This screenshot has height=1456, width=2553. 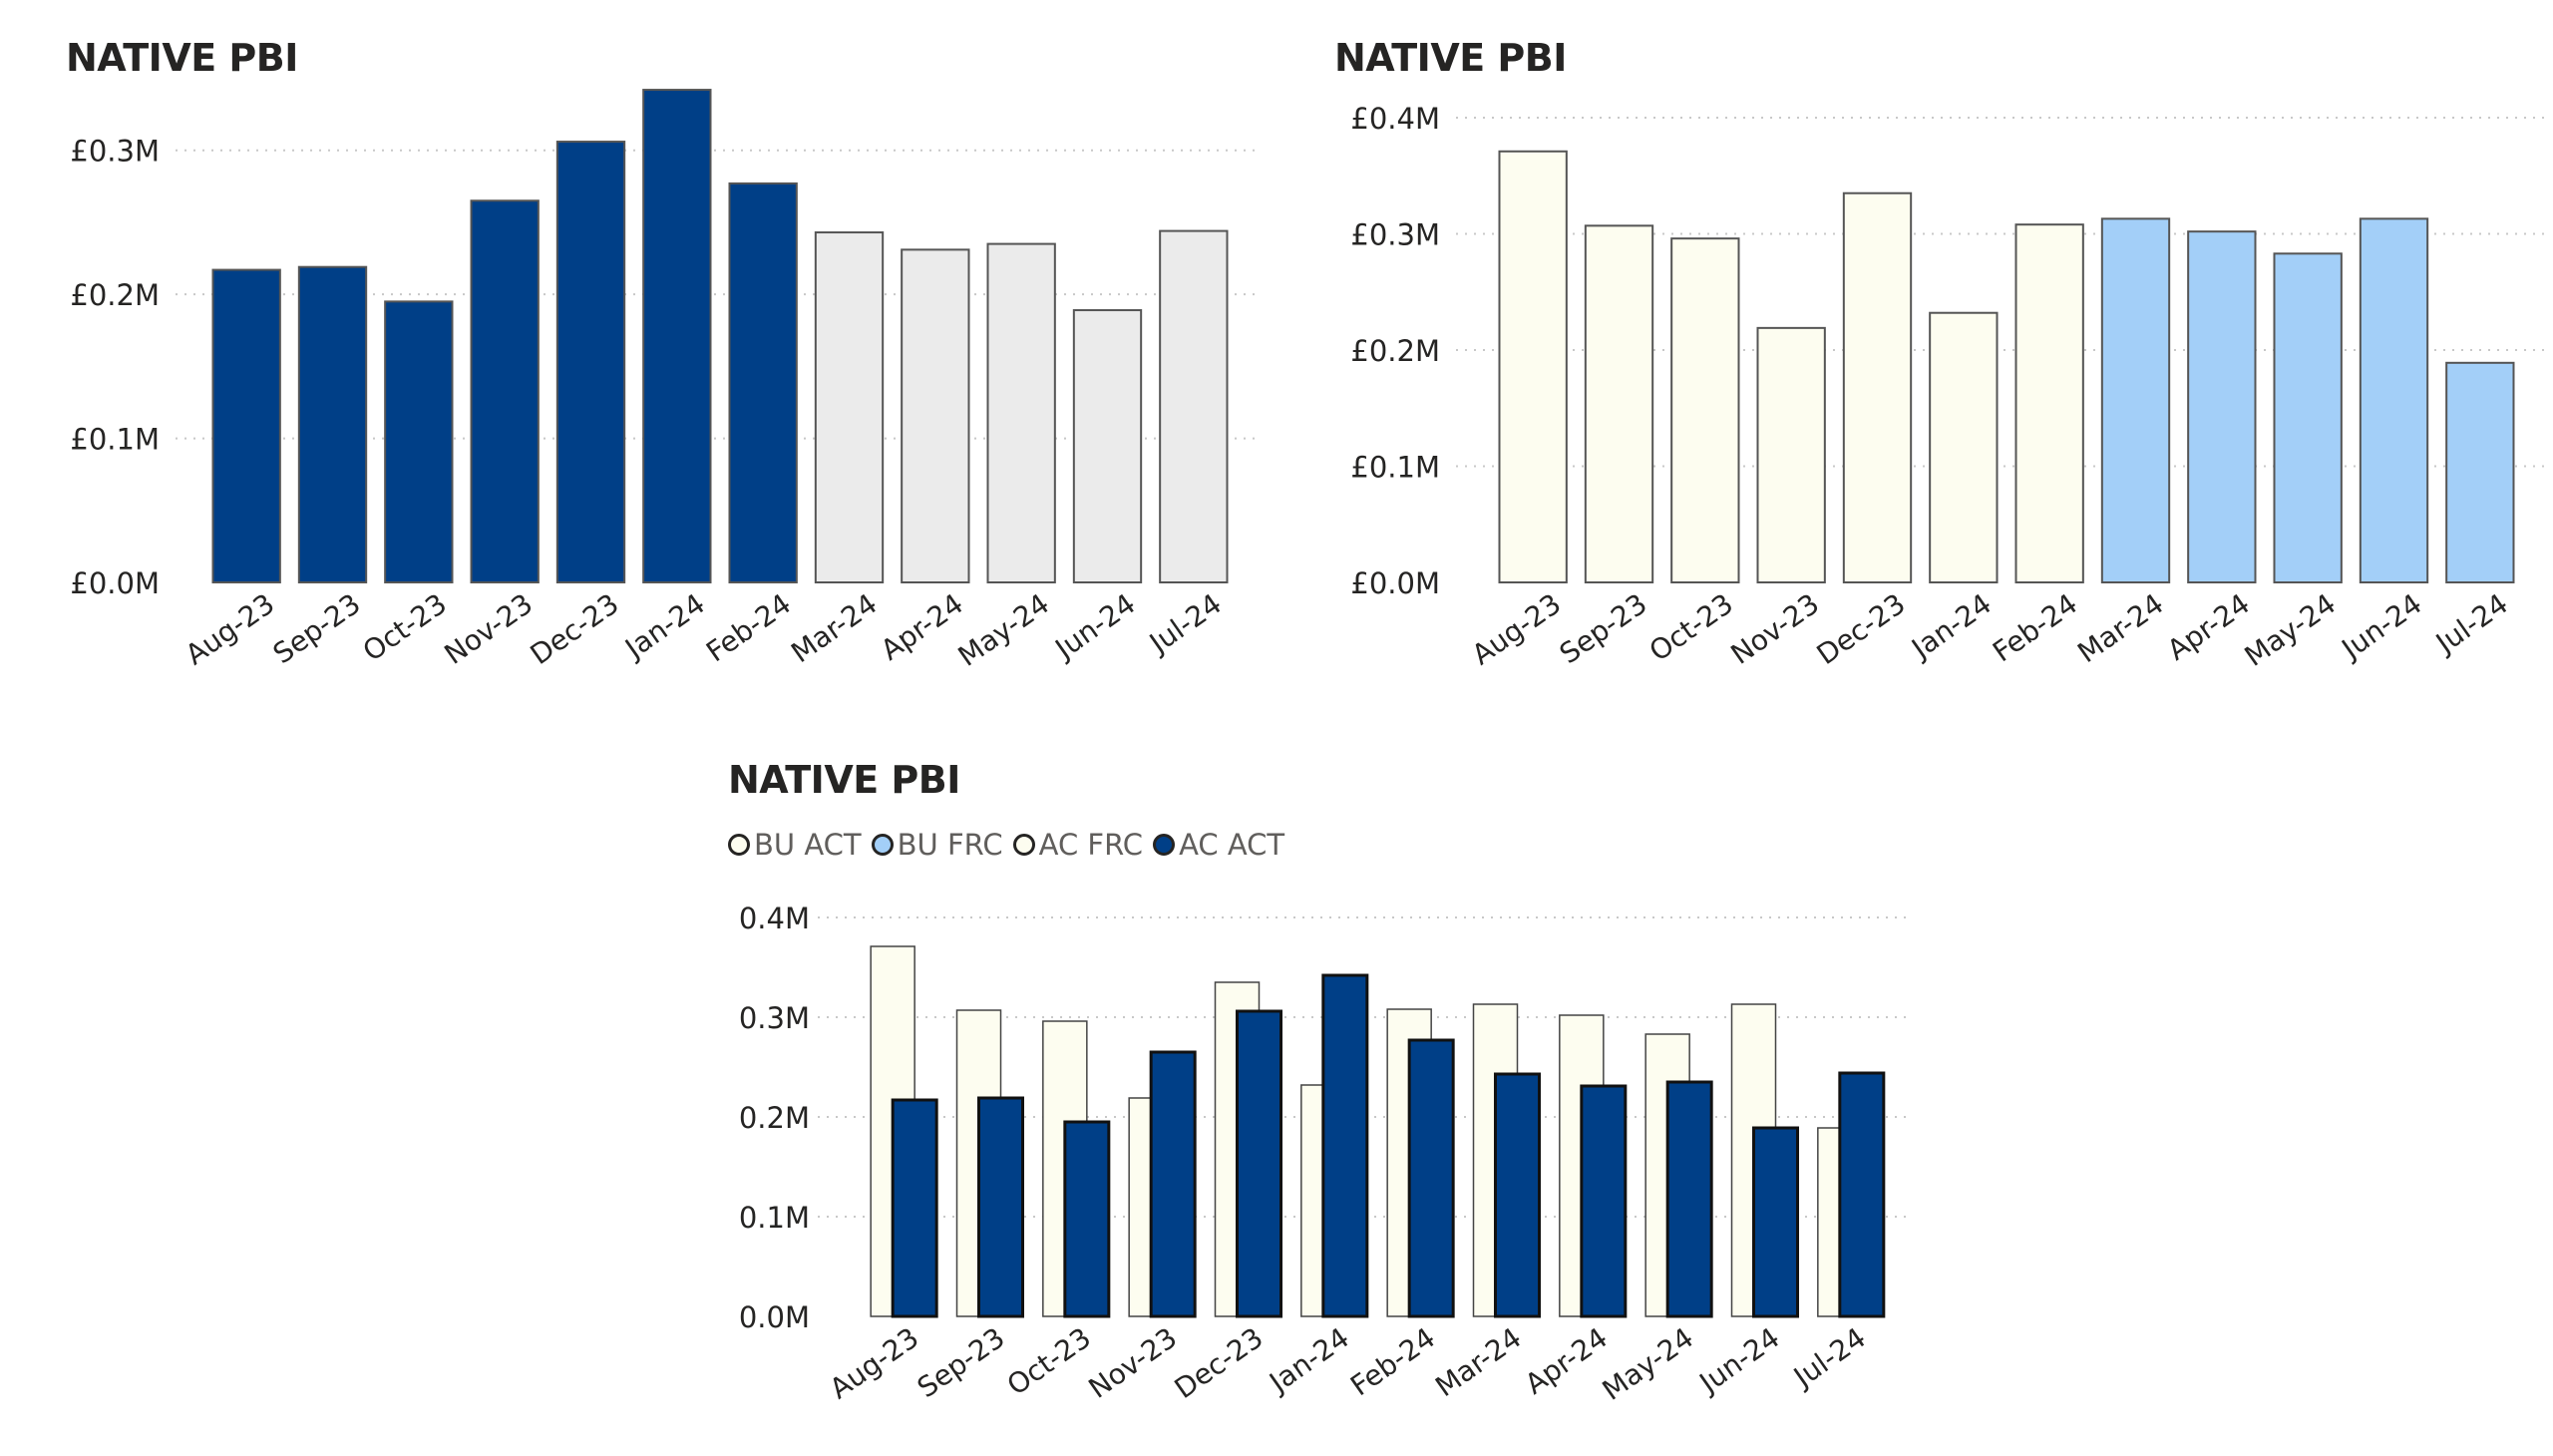 I want to click on y-tick-label: 0.2M, so click(x=775, y=1118).